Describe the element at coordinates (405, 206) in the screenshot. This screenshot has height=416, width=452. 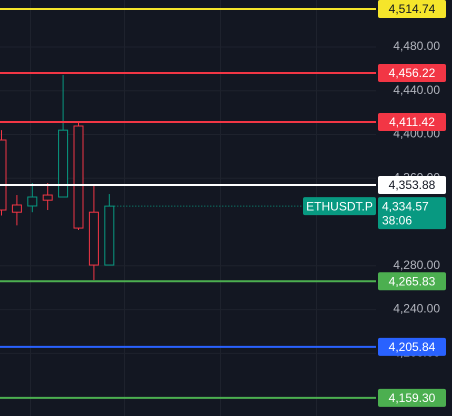
I see `last-price-label: 4,334.57` at that location.